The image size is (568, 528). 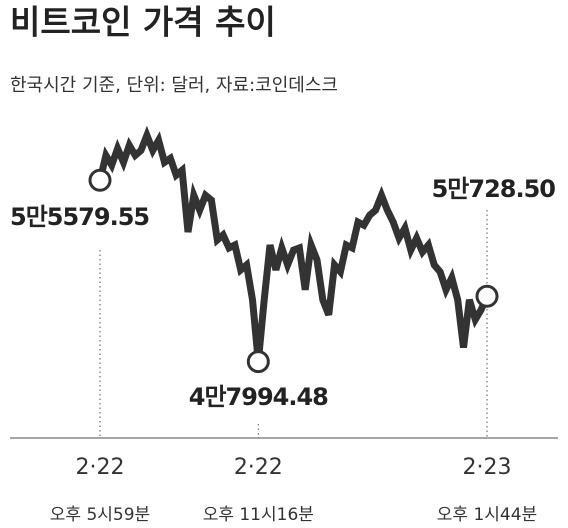 I want to click on value-label: 5만5579.55, so click(x=79, y=217).